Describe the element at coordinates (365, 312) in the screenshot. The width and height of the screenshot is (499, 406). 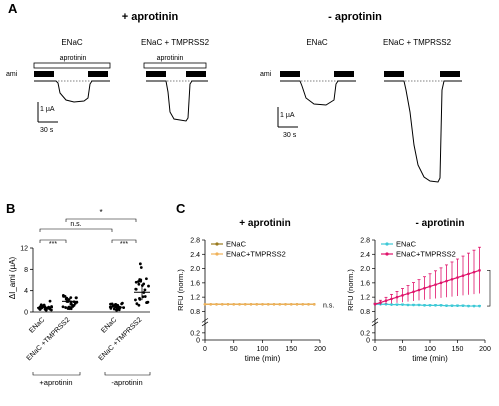
I see `c-ytick-label: 0.8` at that location.